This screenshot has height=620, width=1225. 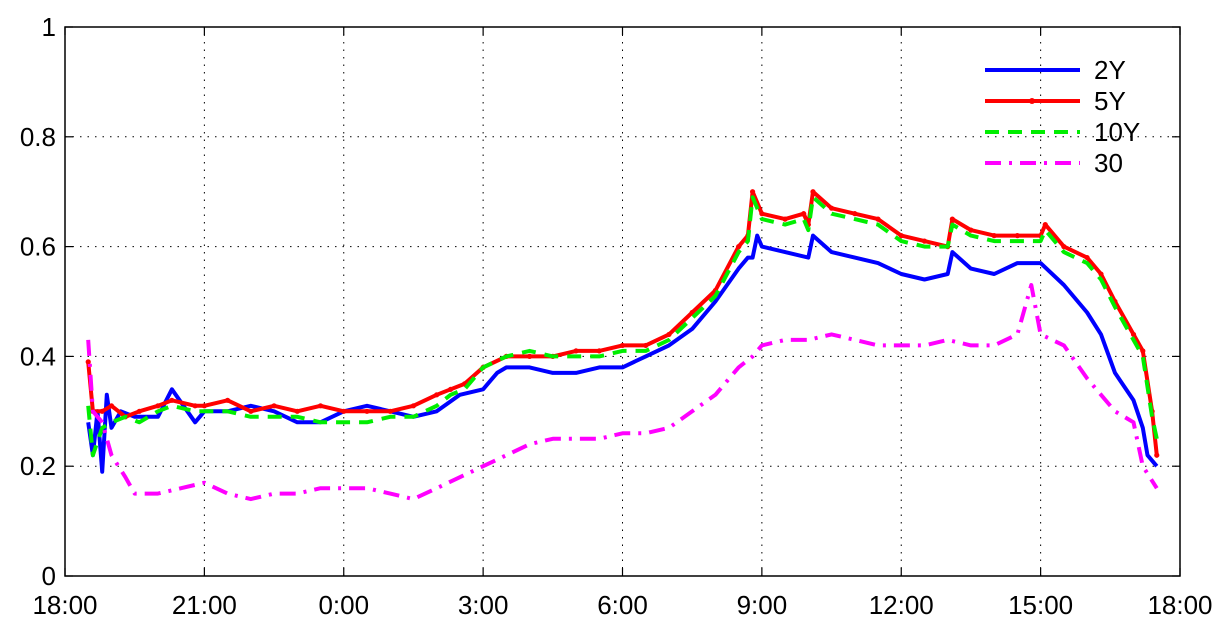 What do you see at coordinates (1108, 163) in the screenshot?
I see `legend-label-30: 30` at bounding box center [1108, 163].